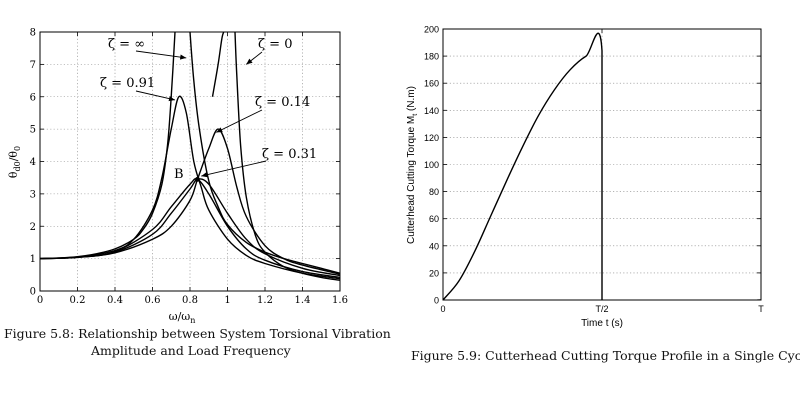  What do you see at coordinates (431, 84) in the screenshot?
I see `y-tick-label: 160` at bounding box center [431, 84].